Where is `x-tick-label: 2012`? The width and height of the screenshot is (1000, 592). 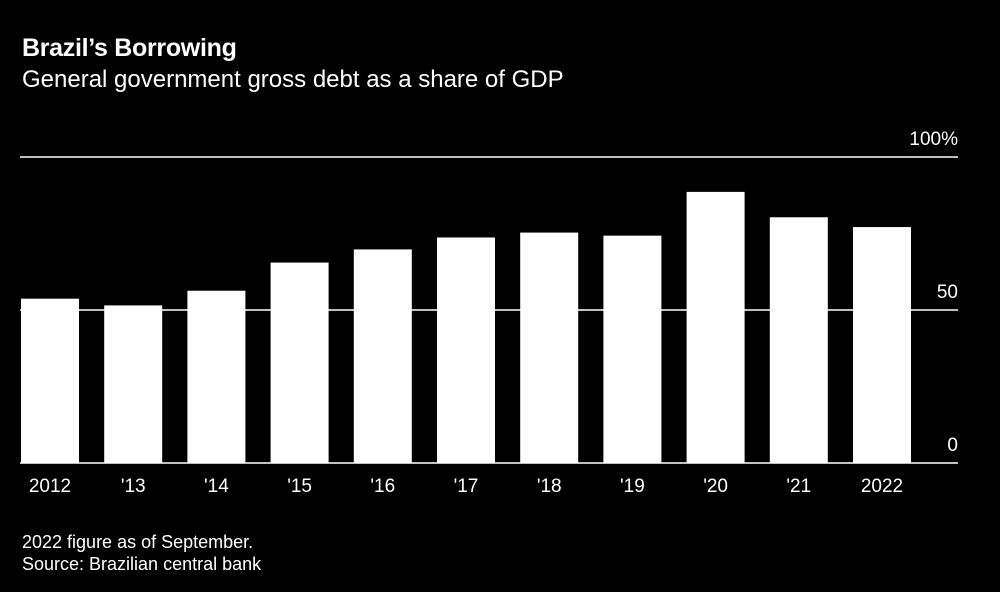 x-tick-label: 2012 is located at coordinates (50, 486).